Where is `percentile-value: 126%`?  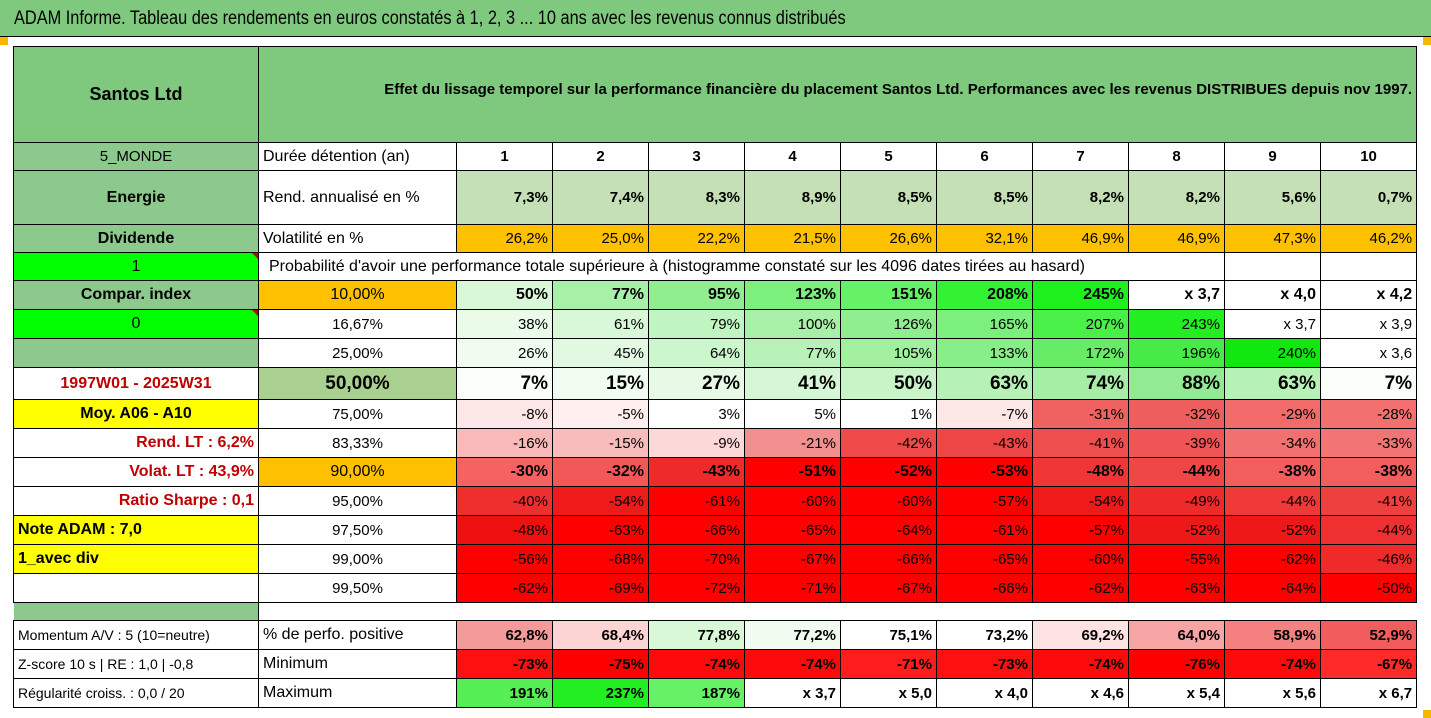
percentile-value: 126% is located at coordinates (888, 324).